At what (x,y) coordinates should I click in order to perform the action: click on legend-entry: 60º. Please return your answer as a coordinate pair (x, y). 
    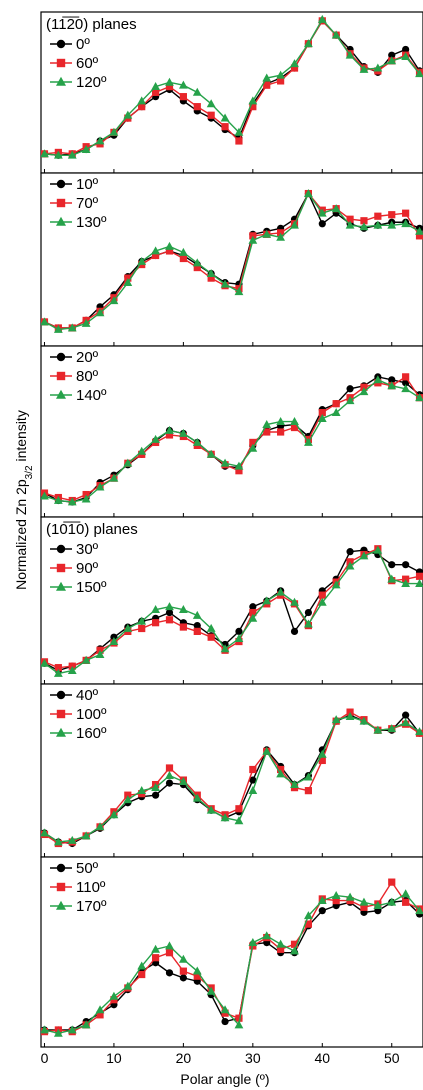
    Looking at the image, I should click on (74, 63).